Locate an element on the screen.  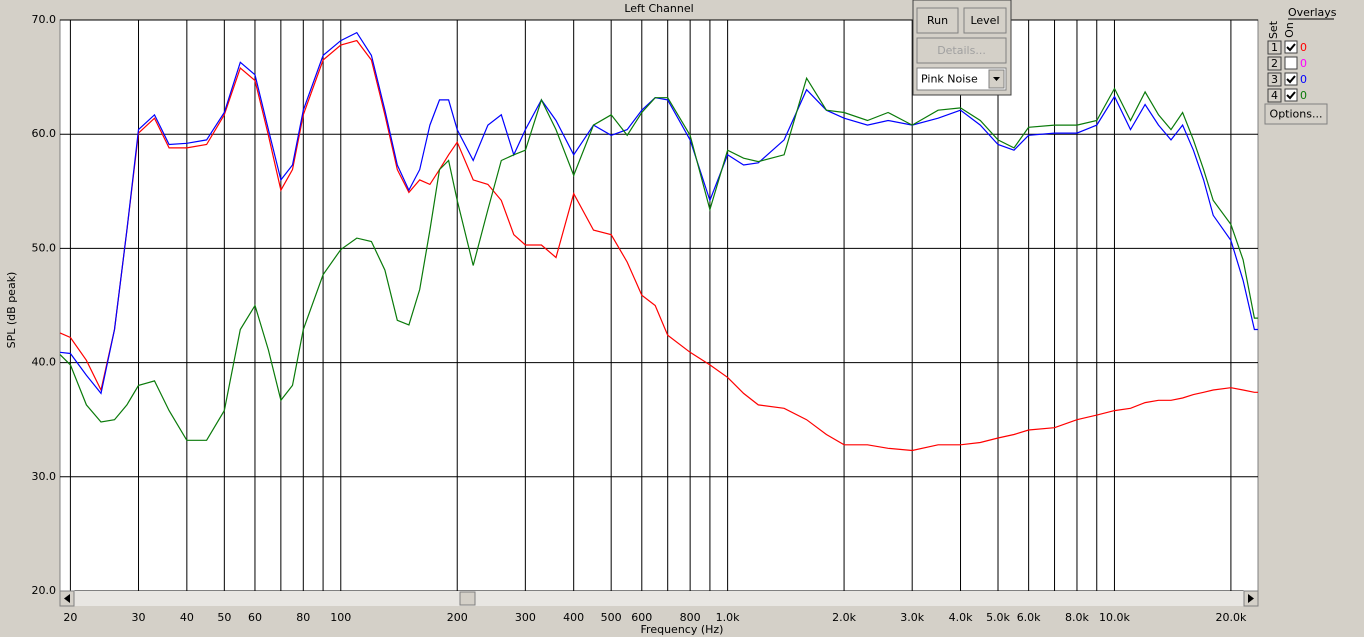
scroll-thumb is located at coordinates (467, 598).